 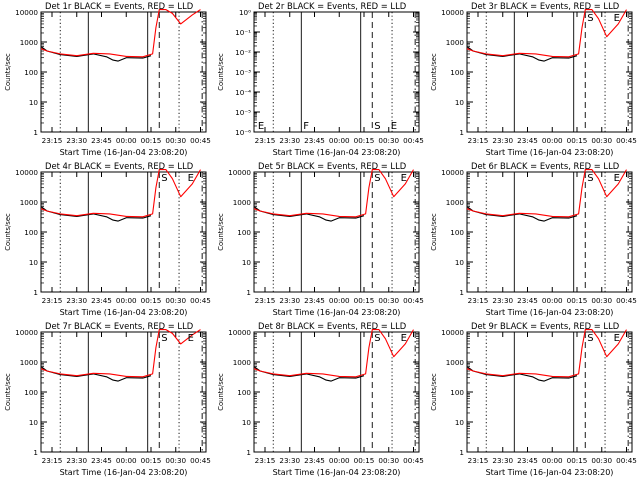 What do you see at coordinates (243, 72) in the screenshot?
I see `y-tick-label: 10⁻³` at bounding box center [243, 72].